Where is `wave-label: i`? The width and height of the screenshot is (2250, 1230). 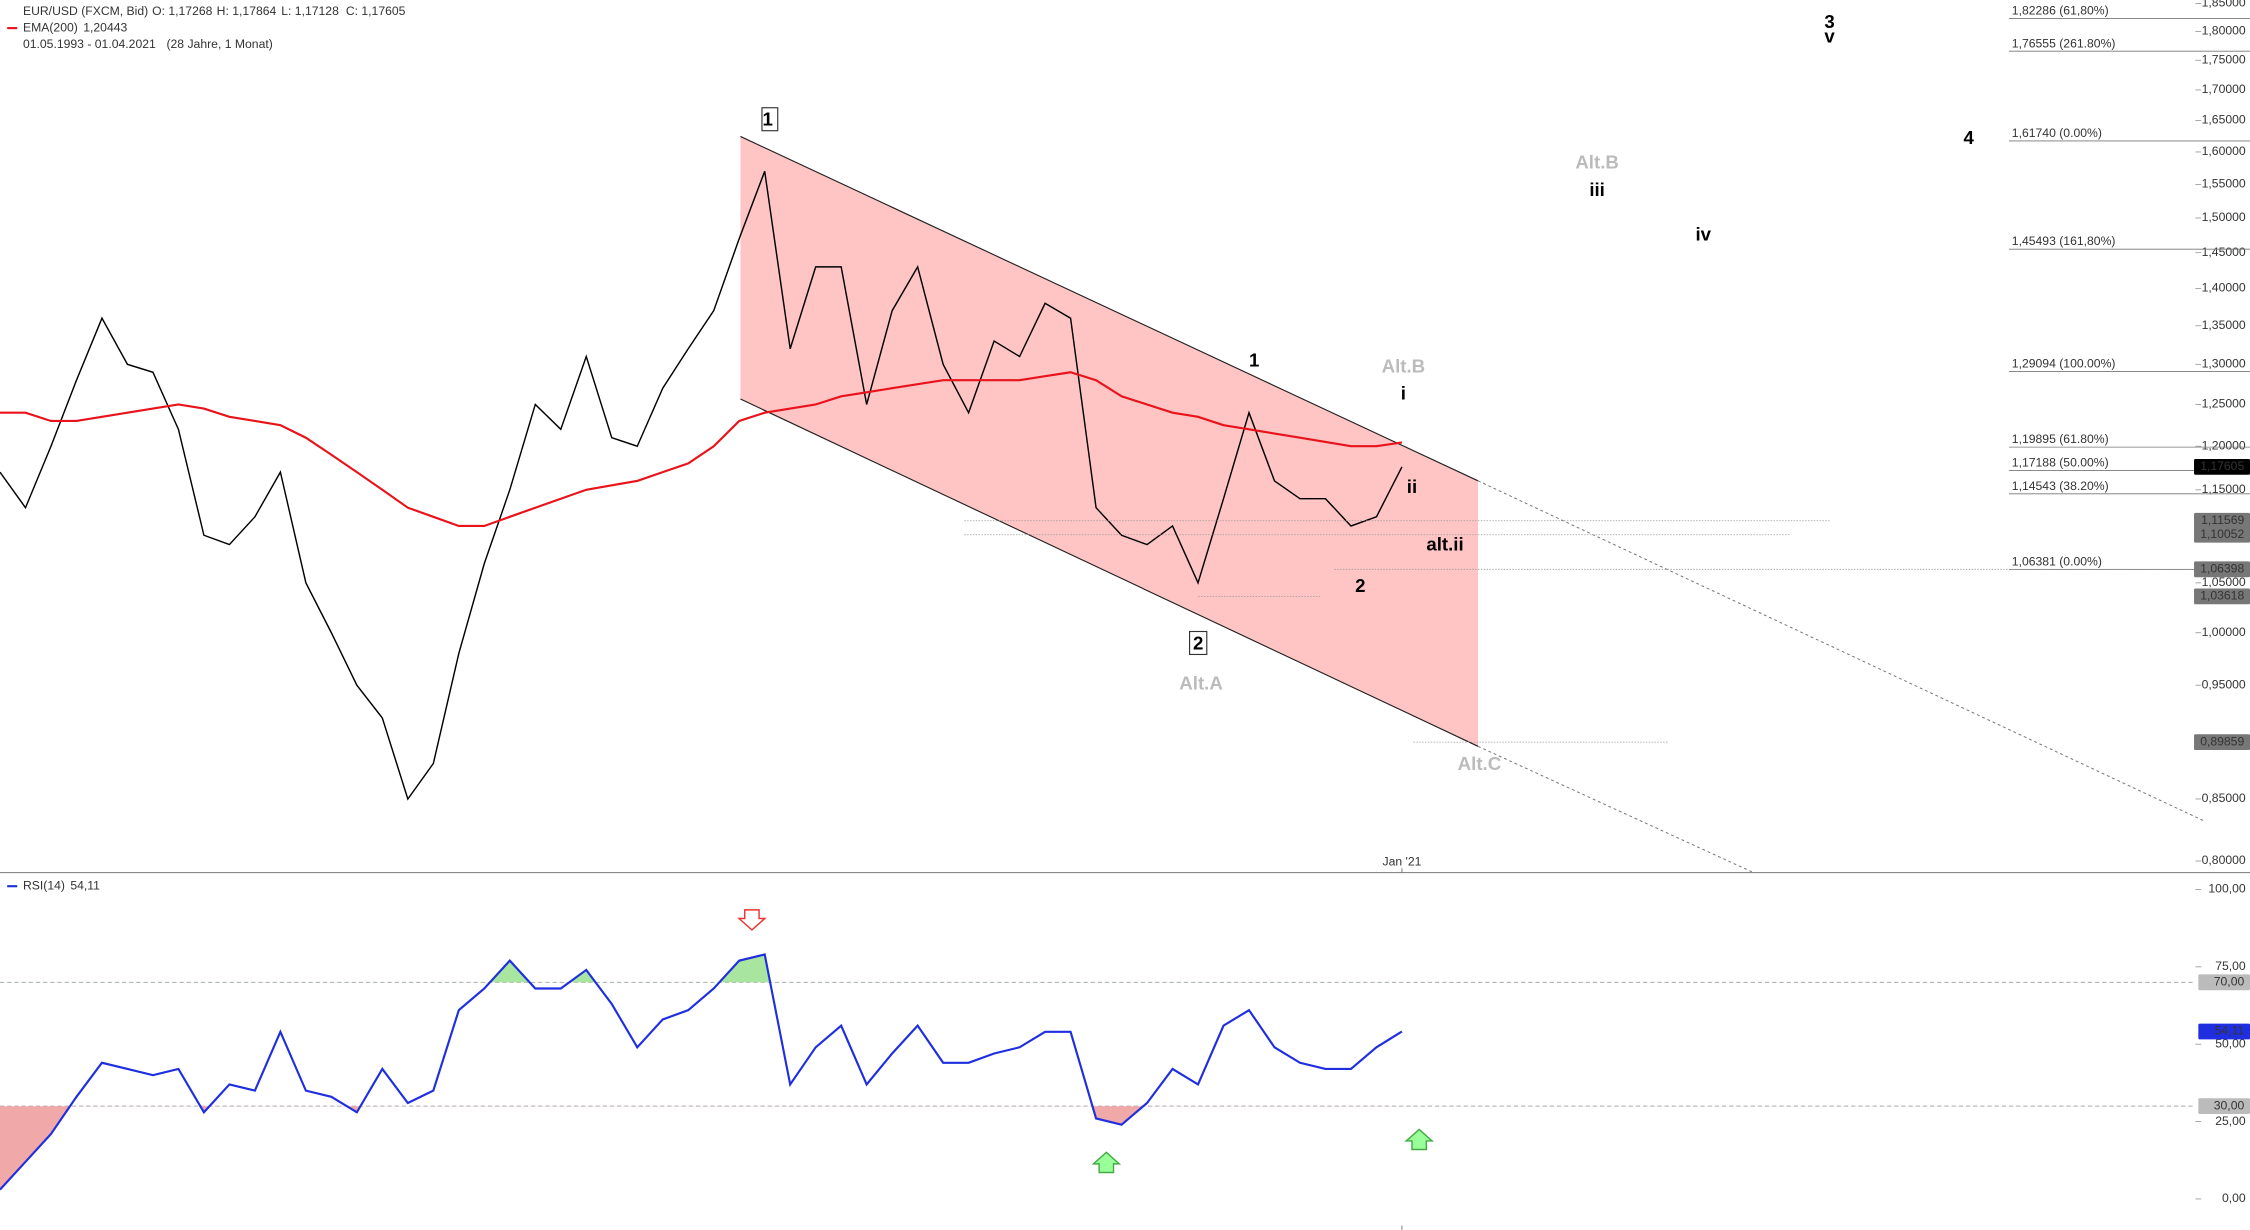 wave-label: i is located at coordinates (1403, 393).